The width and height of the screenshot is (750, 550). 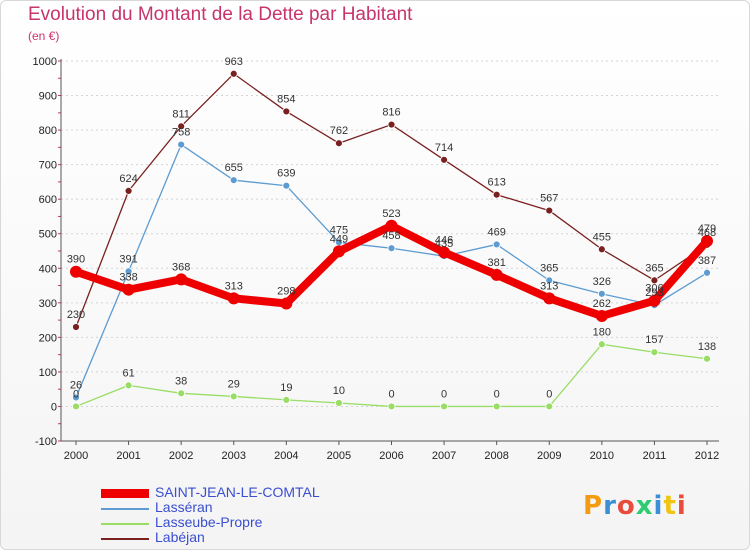 What do you see at coordinates (234, 286) in the screenshot?
I see `data-label: 313` at bounding box center [234, 286].